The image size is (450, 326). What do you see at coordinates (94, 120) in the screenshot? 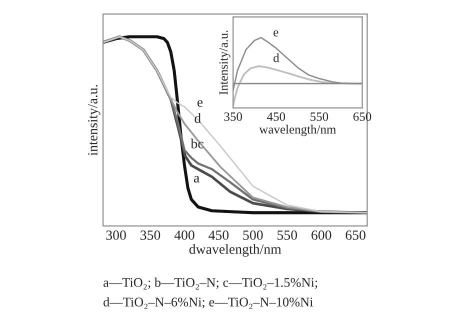
I see `y-axis-title: intensity/a.u.` at bounding box center [94, 120].